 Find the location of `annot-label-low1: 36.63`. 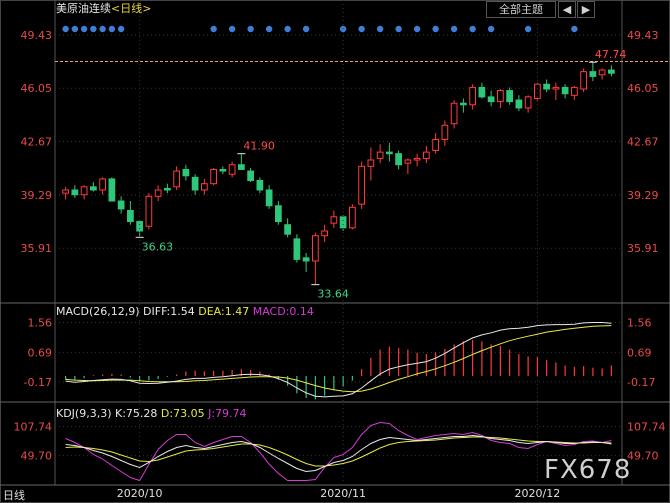

annot-label-low1: 36.63 is located at coordinates (158, 246).